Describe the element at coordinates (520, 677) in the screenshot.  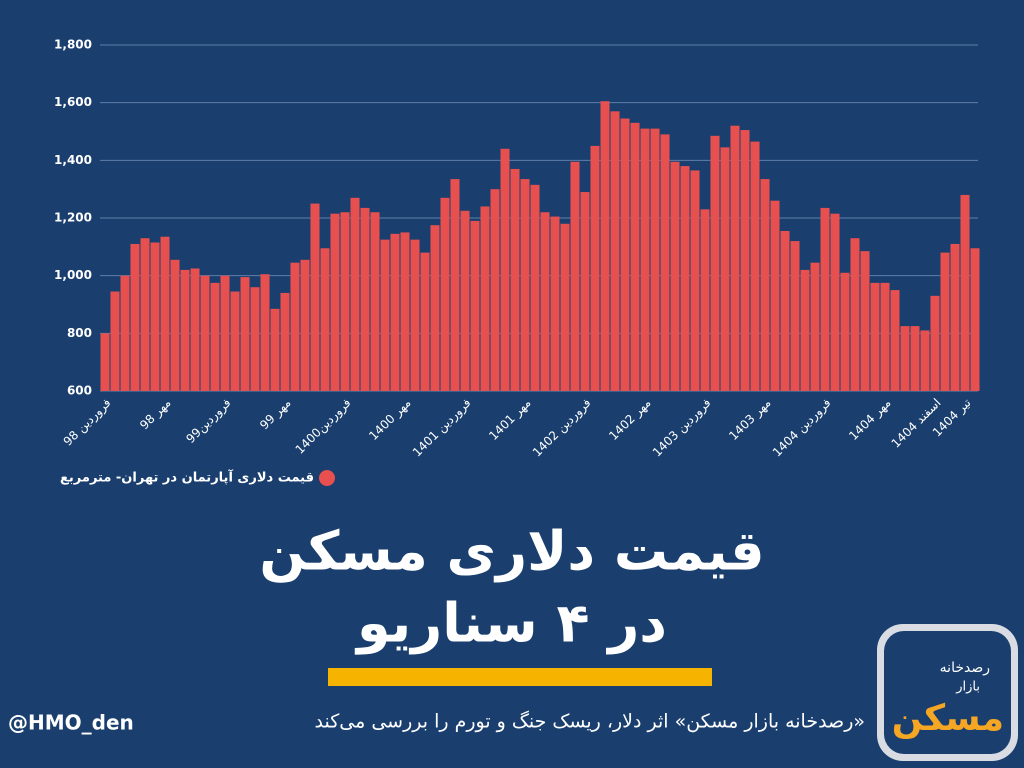
I see `divider` at that location.